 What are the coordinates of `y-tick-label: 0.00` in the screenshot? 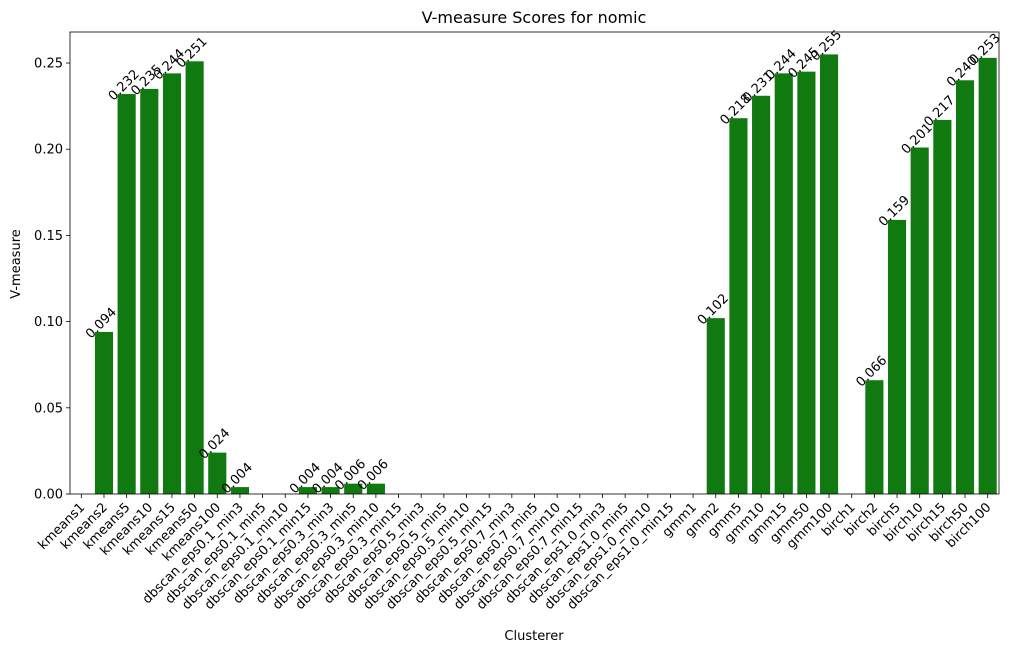 It's located at (48, 495).